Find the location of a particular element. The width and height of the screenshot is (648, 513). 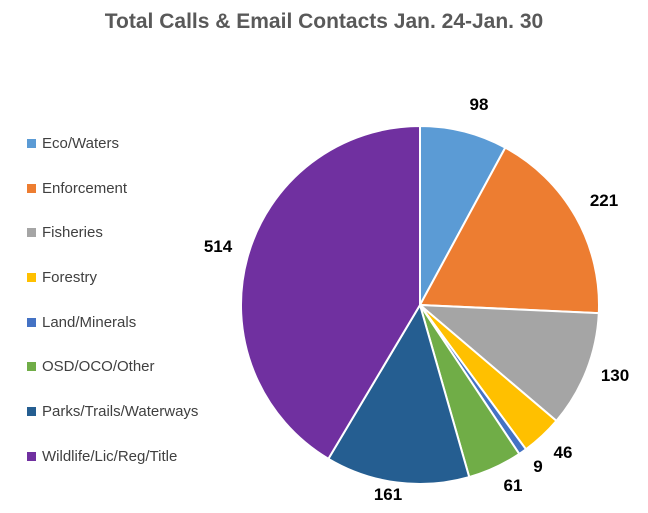

legend-item-osd-oco-other: OSD/OCO/Other is located at coordinates (112, 366).